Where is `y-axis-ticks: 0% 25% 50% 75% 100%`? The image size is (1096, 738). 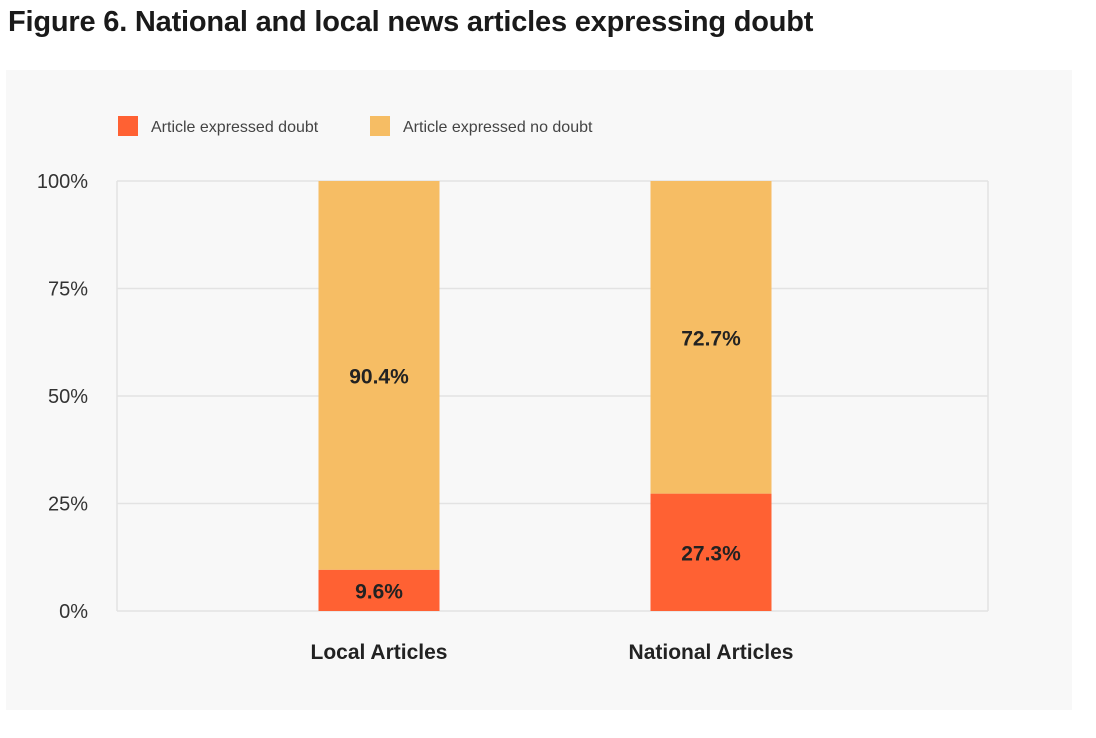
y-axis-ticks: 0% 25% 50% 75% 100% is located at coordinates (62, 397).